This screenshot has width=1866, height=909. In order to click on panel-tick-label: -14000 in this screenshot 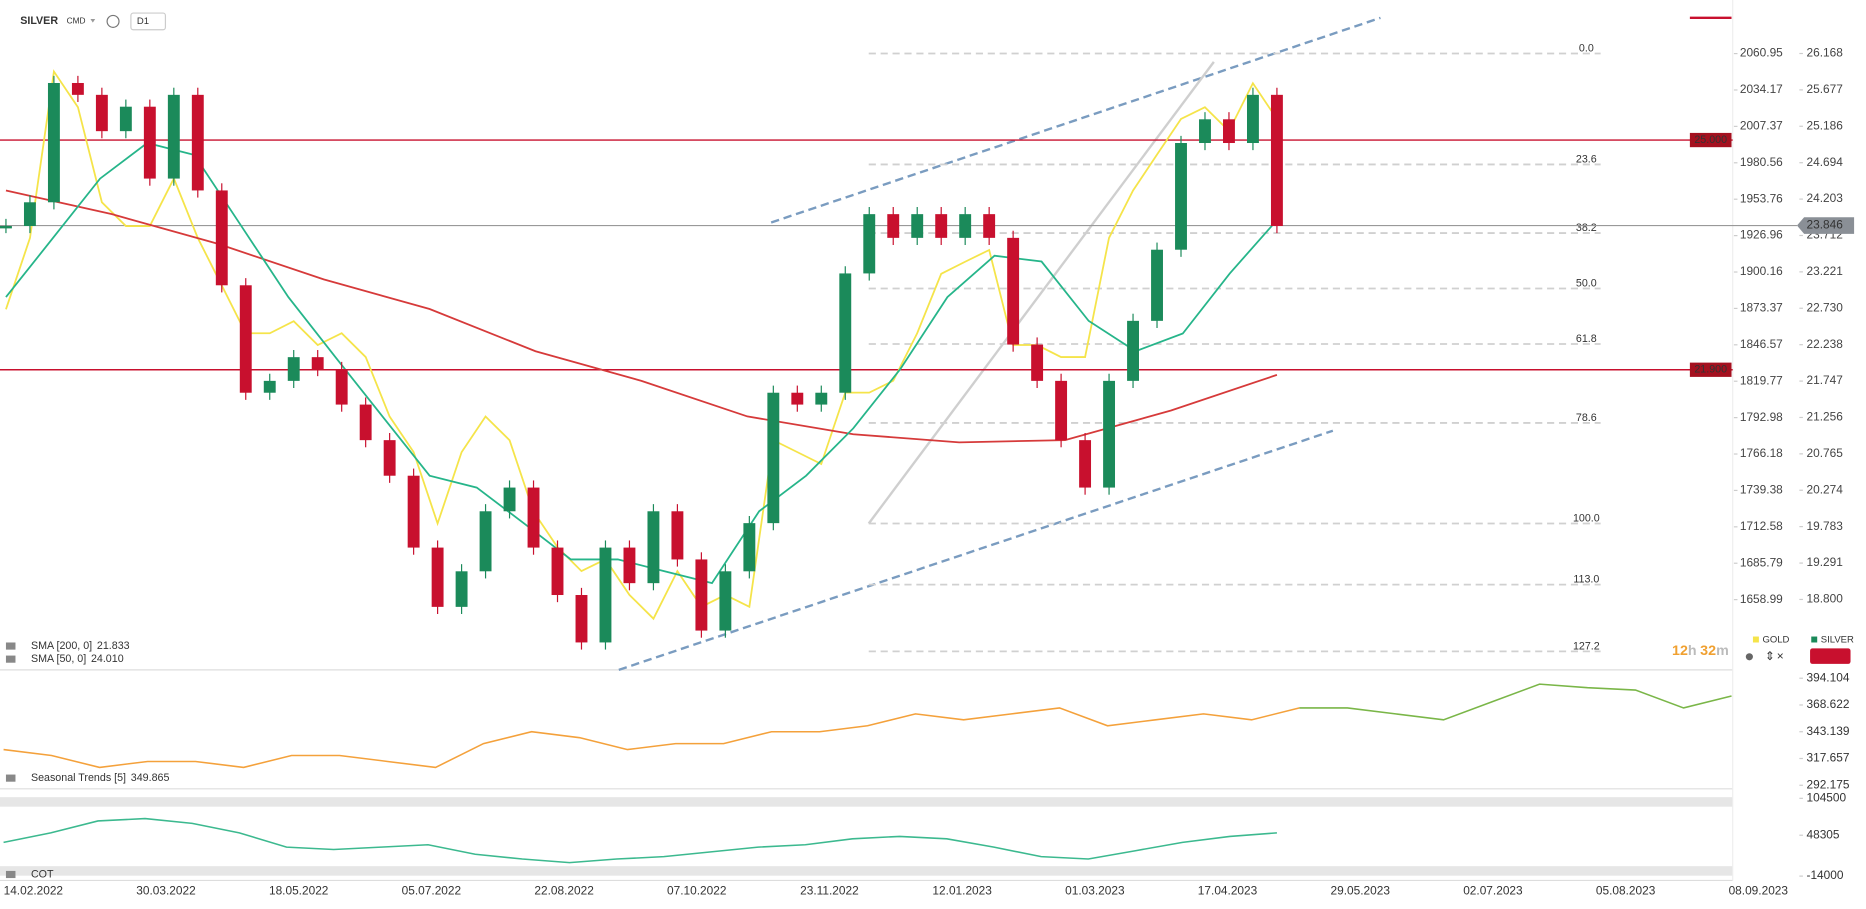, I will do `click(1824, 875)`.